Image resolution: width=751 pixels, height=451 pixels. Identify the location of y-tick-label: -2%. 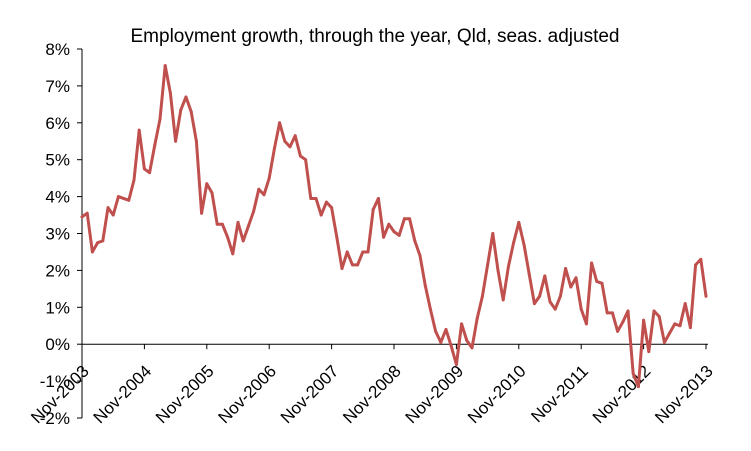
(55, 418).